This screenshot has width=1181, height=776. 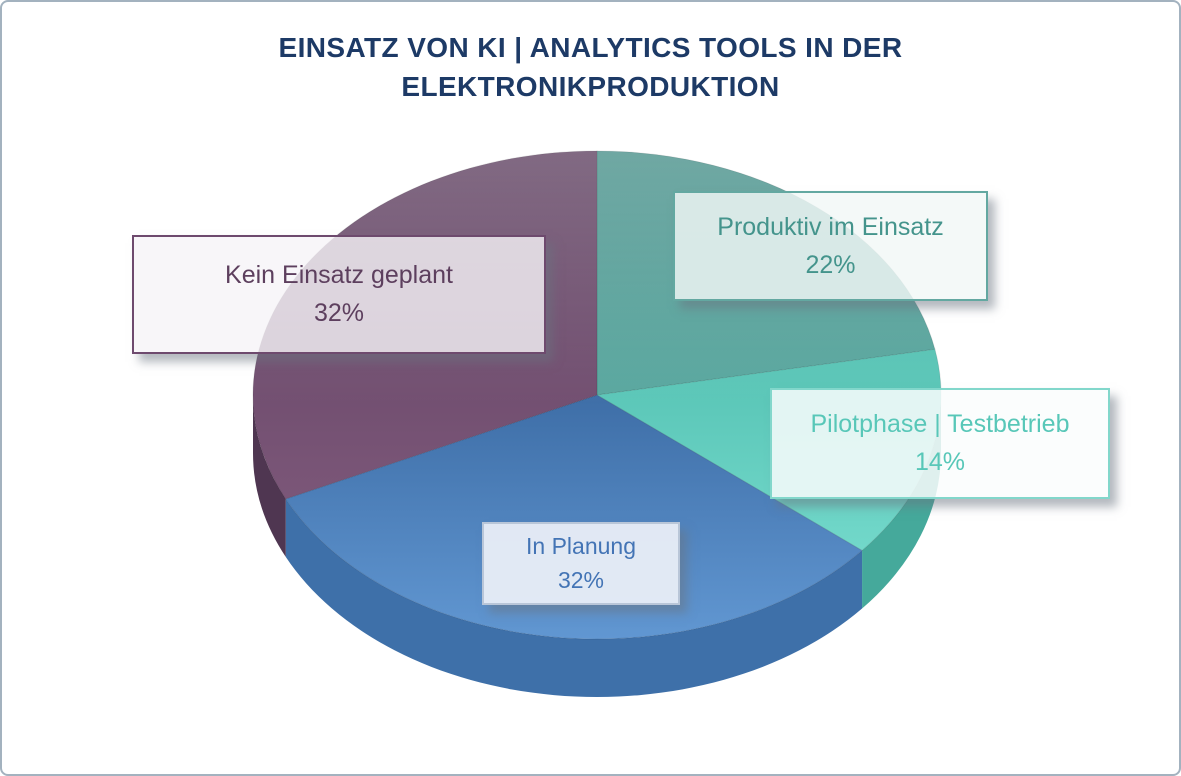 What do you see at coordinates (830, 226) in the screenshot?
I see `slice-label-produktiv-im-einsatz: Produktiv im Einsatz` at bounding box center [830, 226].